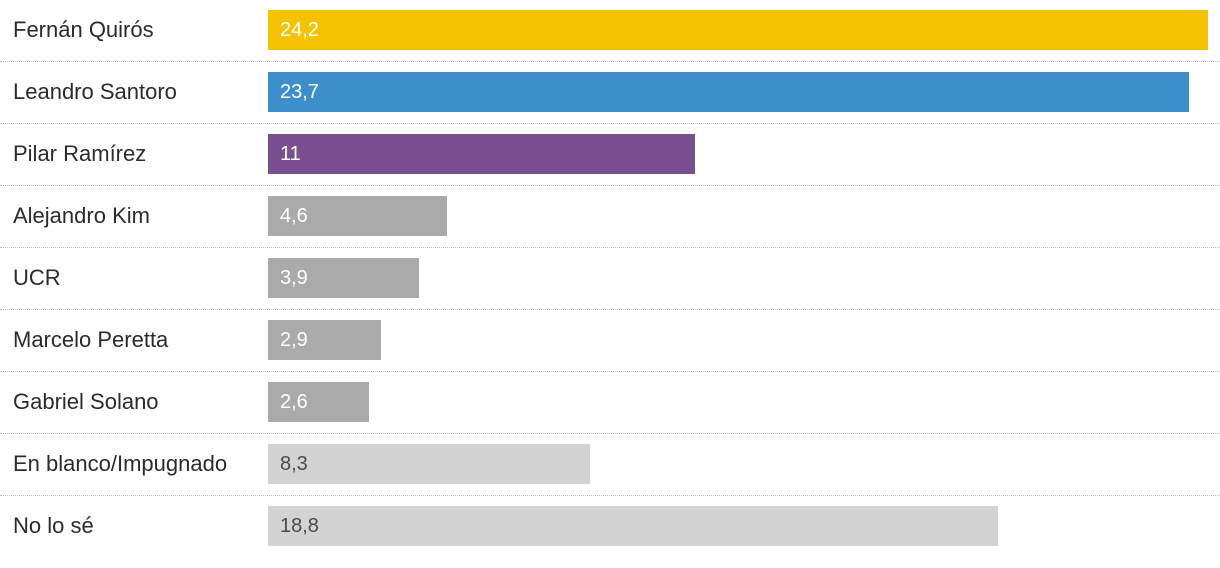 The height and width of the screenshot is (568, 1220). Describe the element at coordinates (120, 463) in the screenshot. I see `category-label: En blanco/Impugnado` at that location.